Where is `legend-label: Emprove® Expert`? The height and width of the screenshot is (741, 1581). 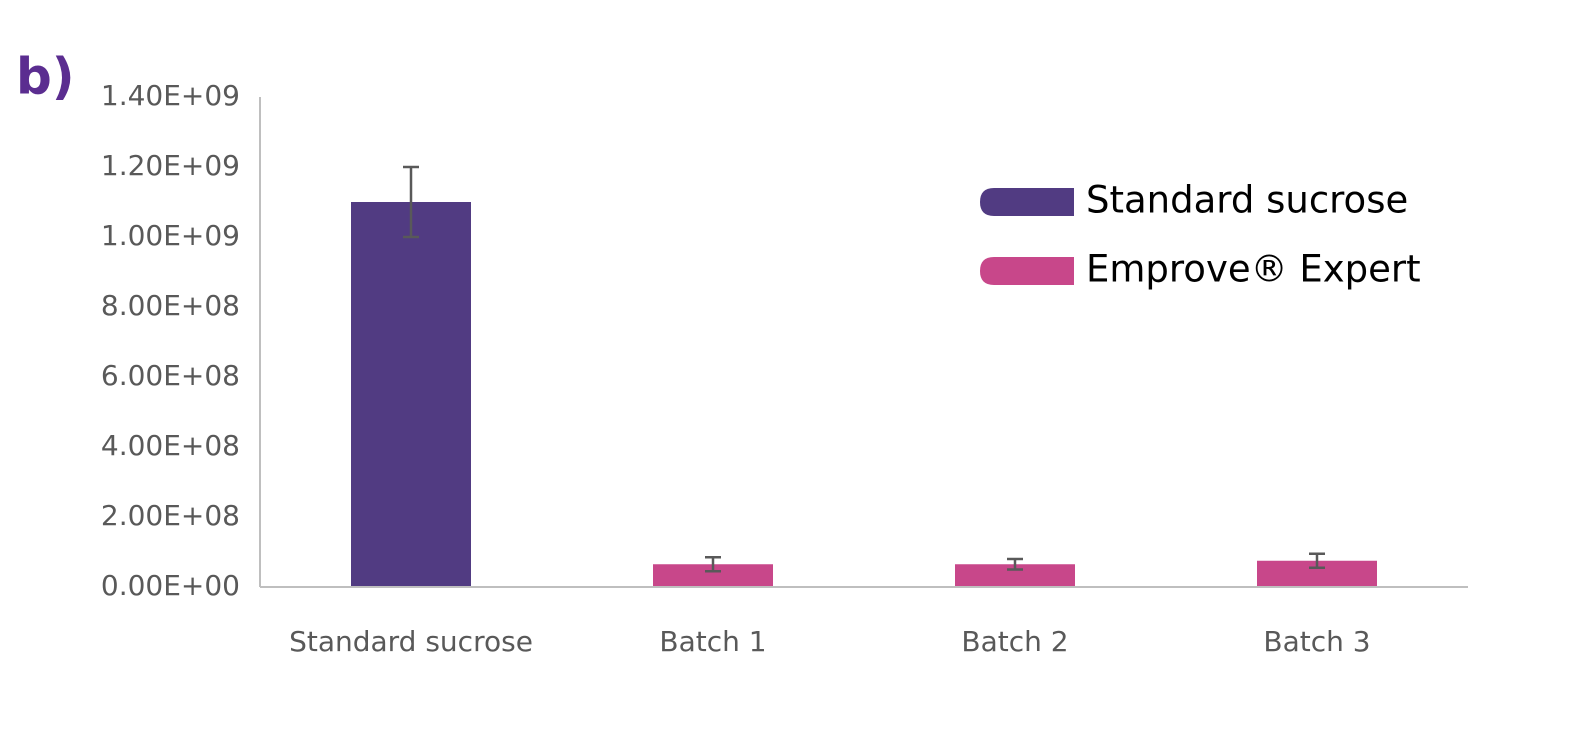
legend-label: Emprove® Expert is located at coordinates (1253, 269).